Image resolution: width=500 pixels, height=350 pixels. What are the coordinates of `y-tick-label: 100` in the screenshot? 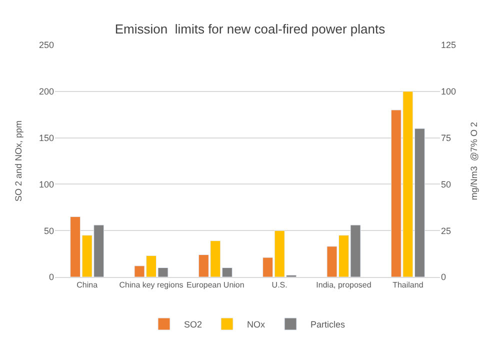 It's located at (46, 184).